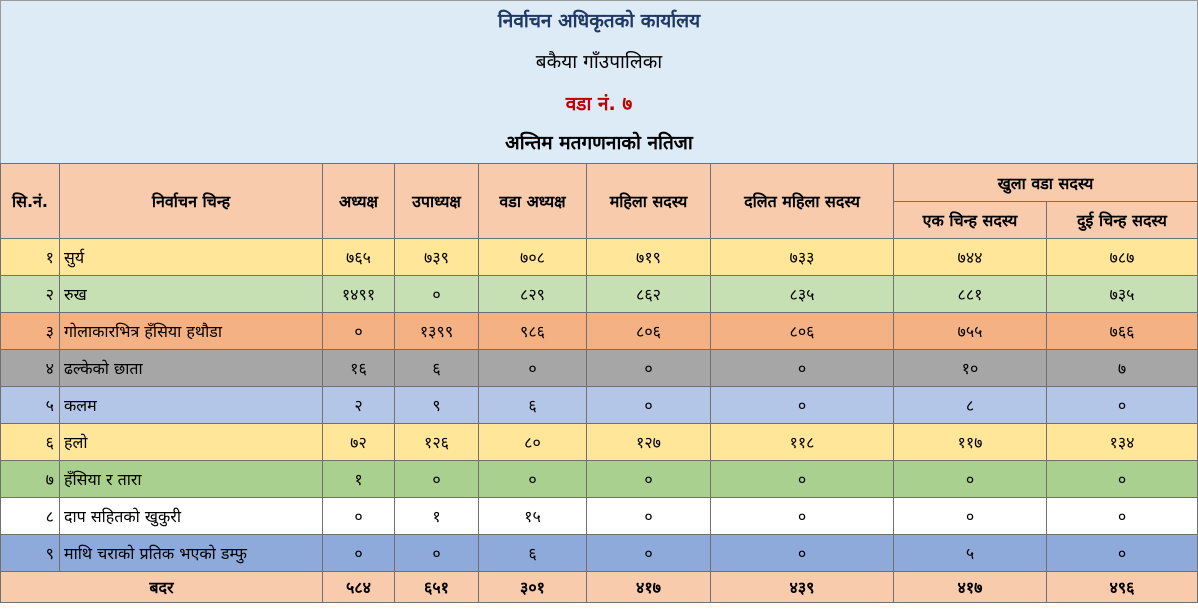  What do you see at coordinates (802, 294) in the screenshot?
I see `cell-dalit-woman-member: ८३५` at bounding box center [802, 294].